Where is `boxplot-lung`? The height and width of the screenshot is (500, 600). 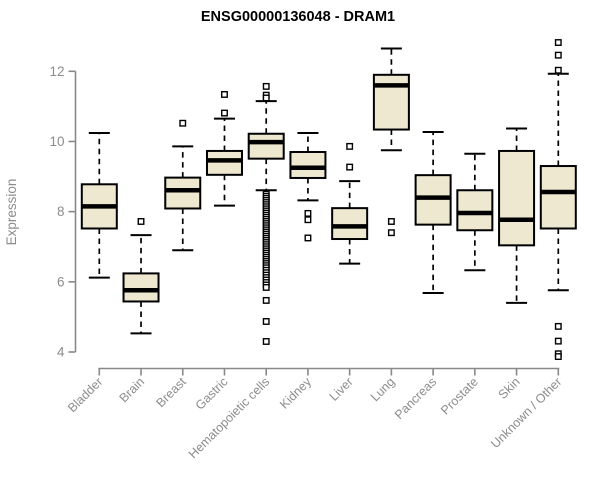
boxplot-lung is located at coordinates (391, 142).